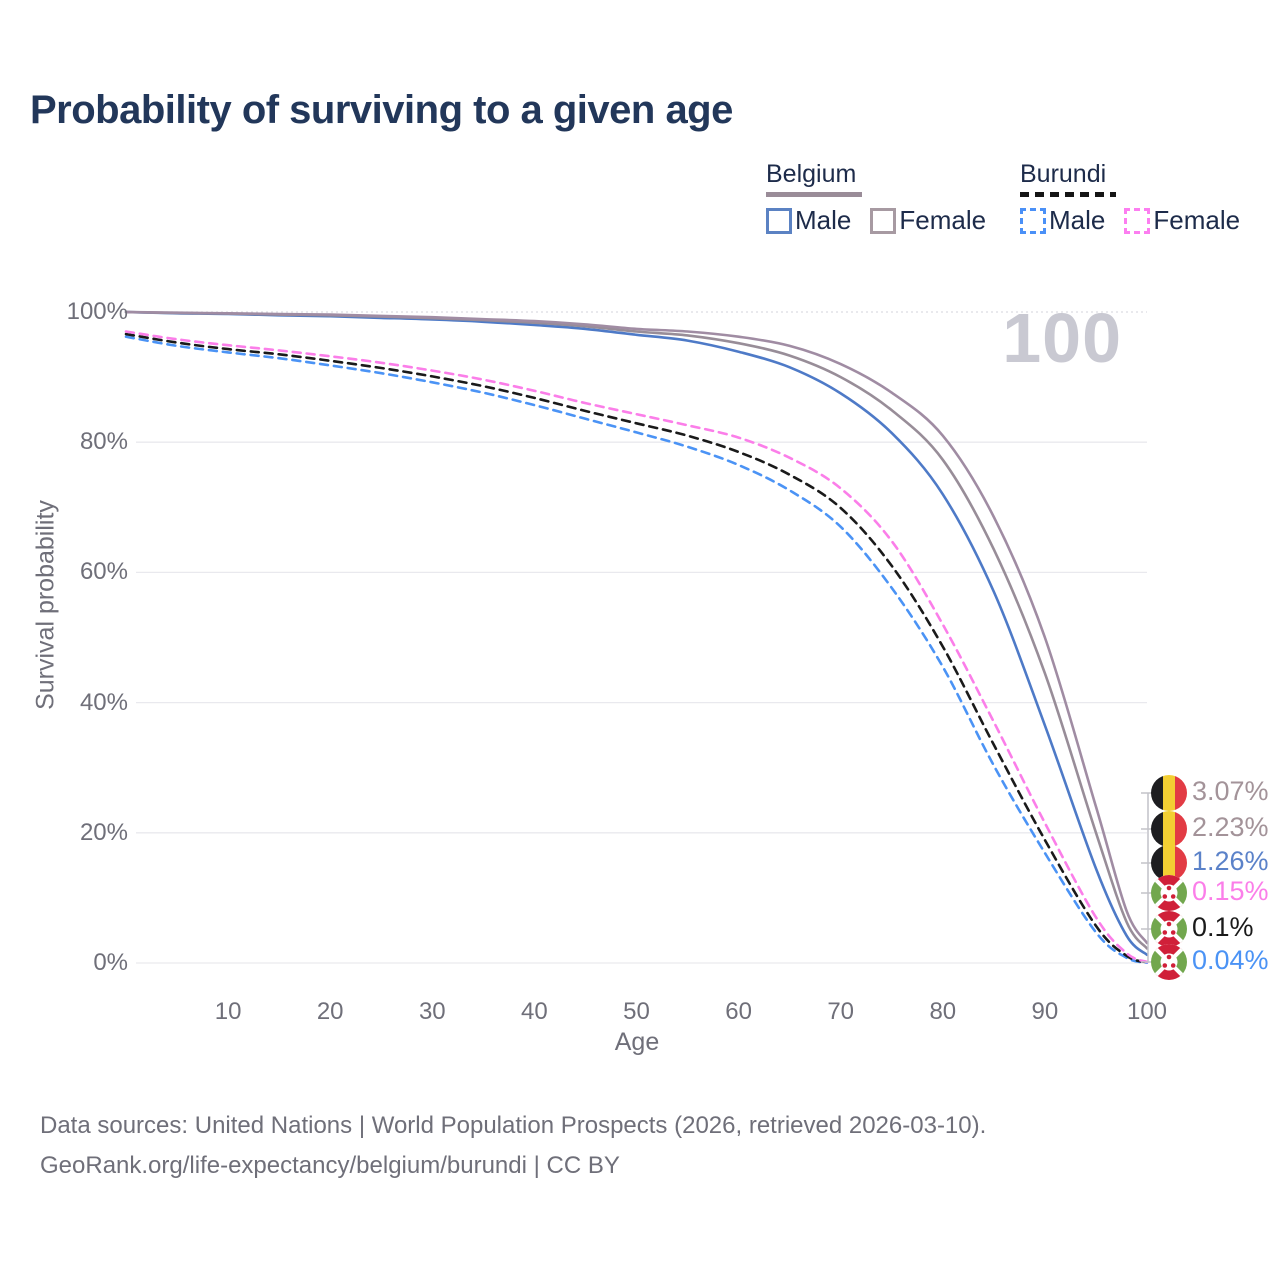  What do you see at coordinates (103, 702) in the screenshot?
I see `y-tick-label-40: 40%` at bounding box center [103, 702].